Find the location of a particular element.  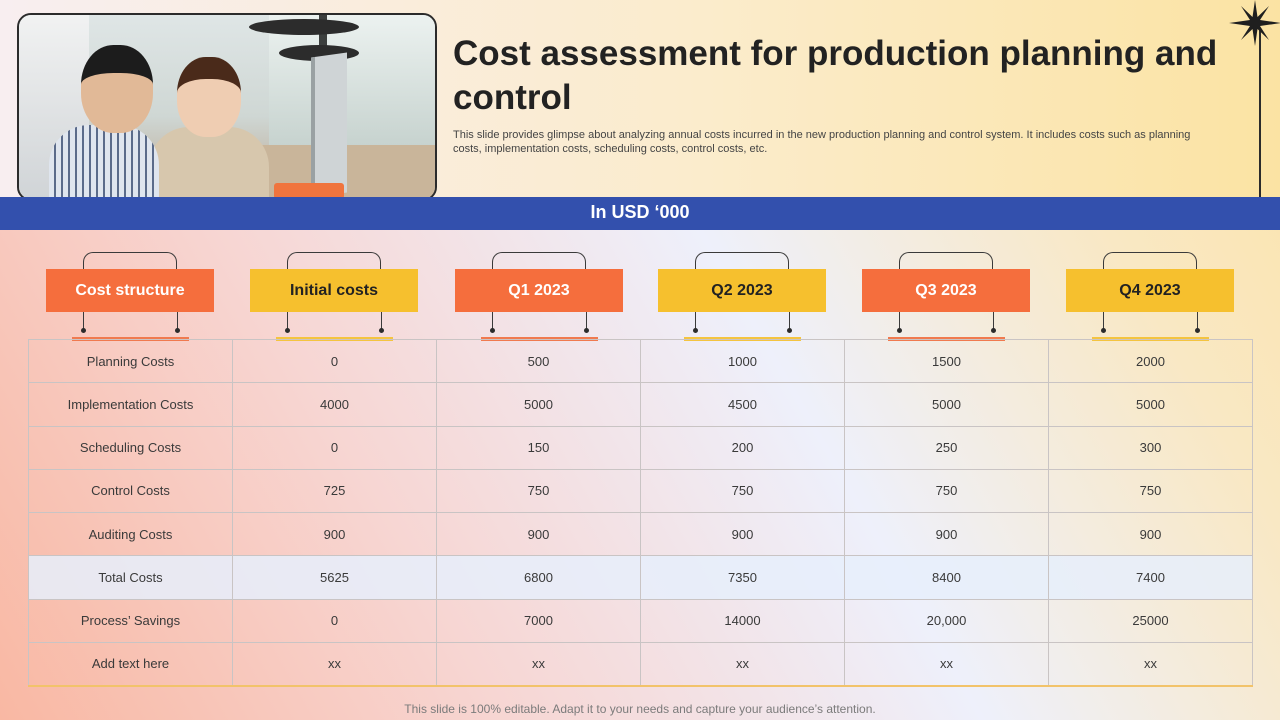

column-header-label: Q2 2023 is located at coordinates (742, 290).